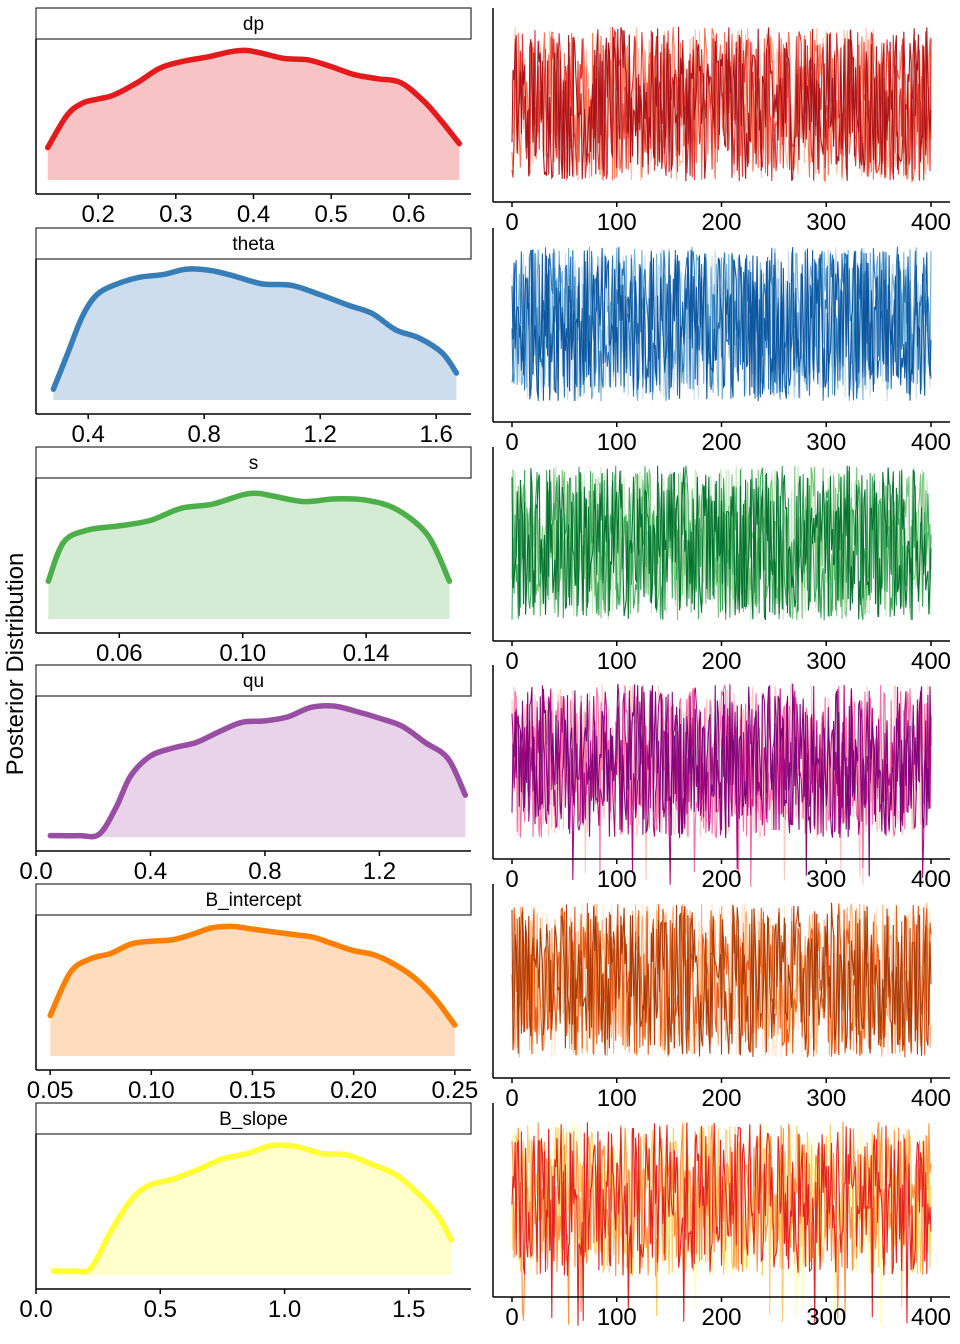 The image size is (960, 1344). I want to click on x-tick-label: 0.06, so click(119, 653).